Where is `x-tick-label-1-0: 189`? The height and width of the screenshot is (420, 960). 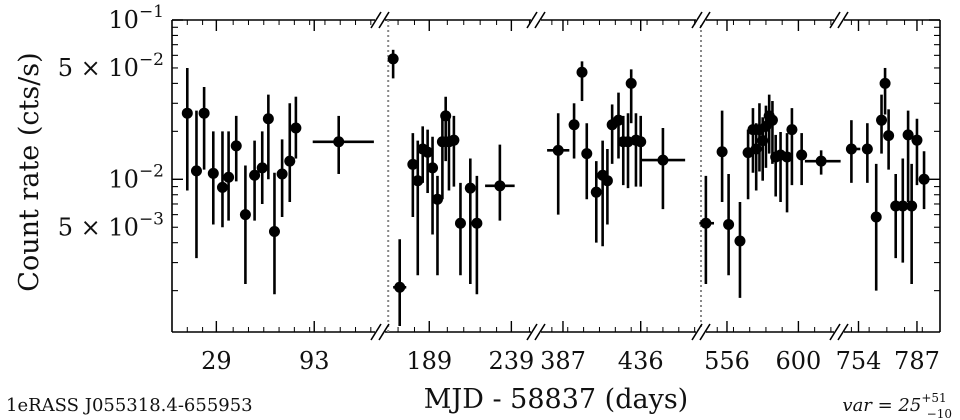
x-tick-label-1-0: 189 is located at coordinates (429, 361).